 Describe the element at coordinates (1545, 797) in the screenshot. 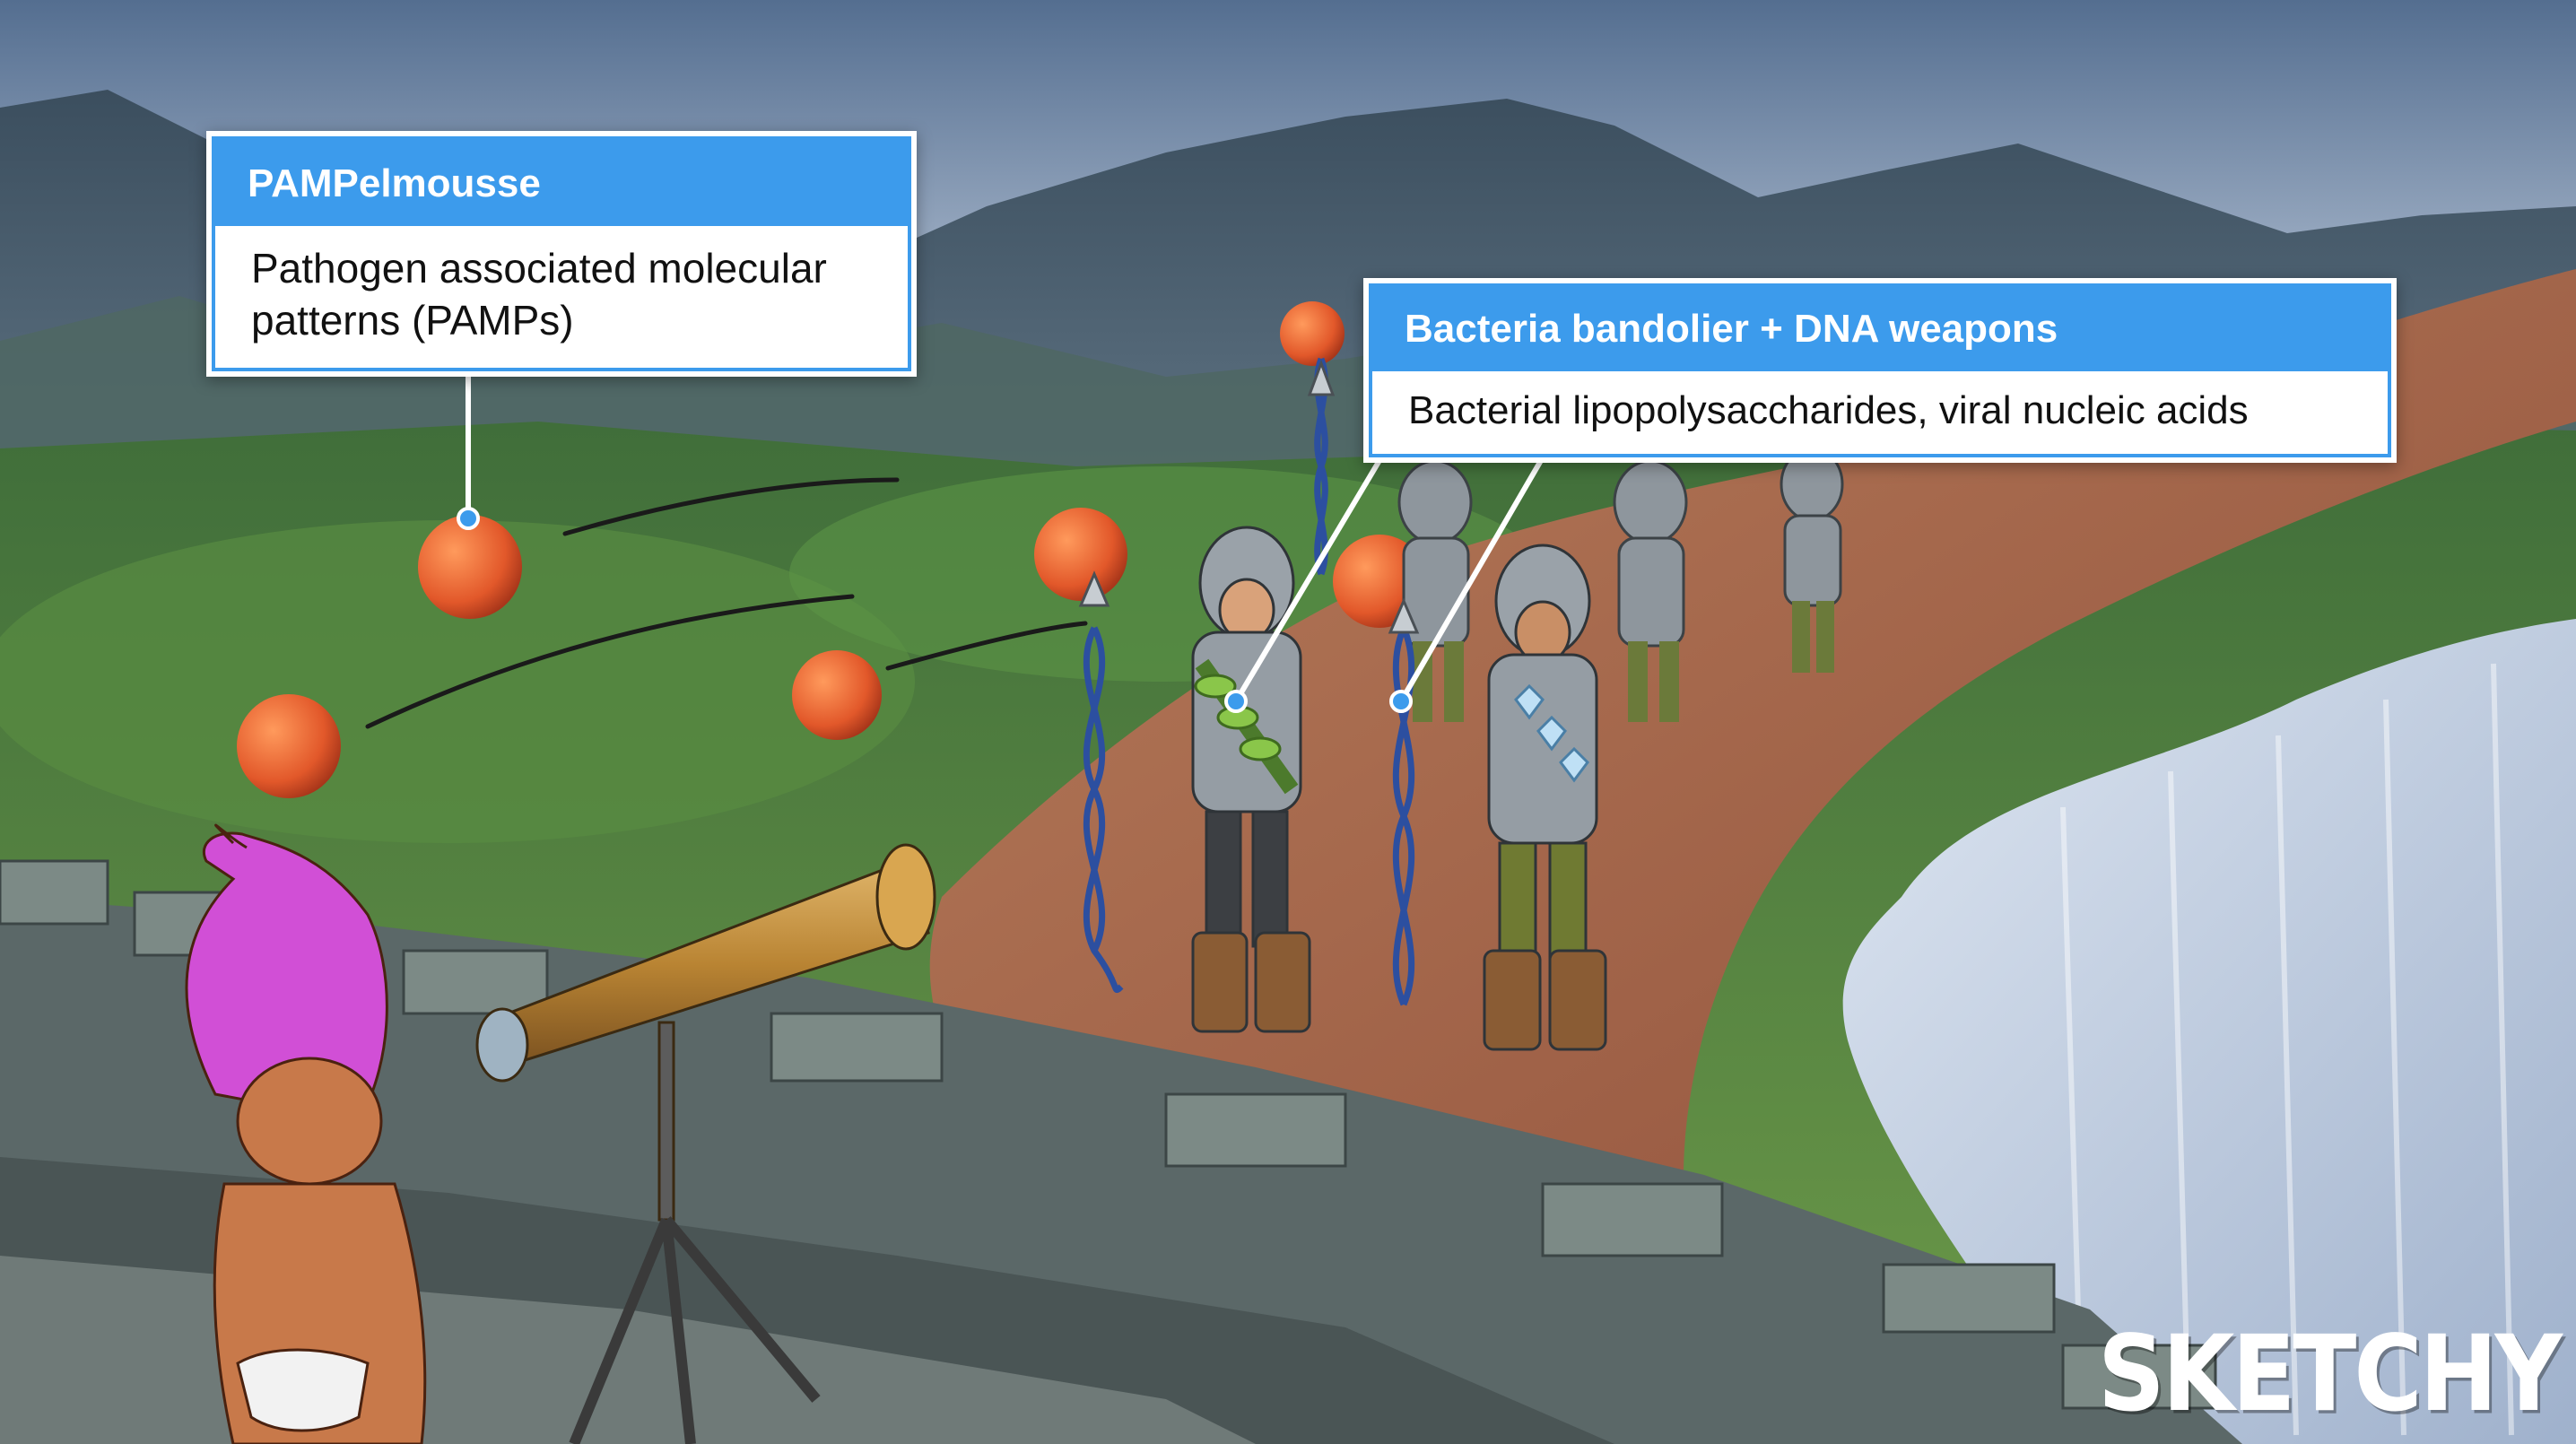

I see `armored-soldier-right` at that location.